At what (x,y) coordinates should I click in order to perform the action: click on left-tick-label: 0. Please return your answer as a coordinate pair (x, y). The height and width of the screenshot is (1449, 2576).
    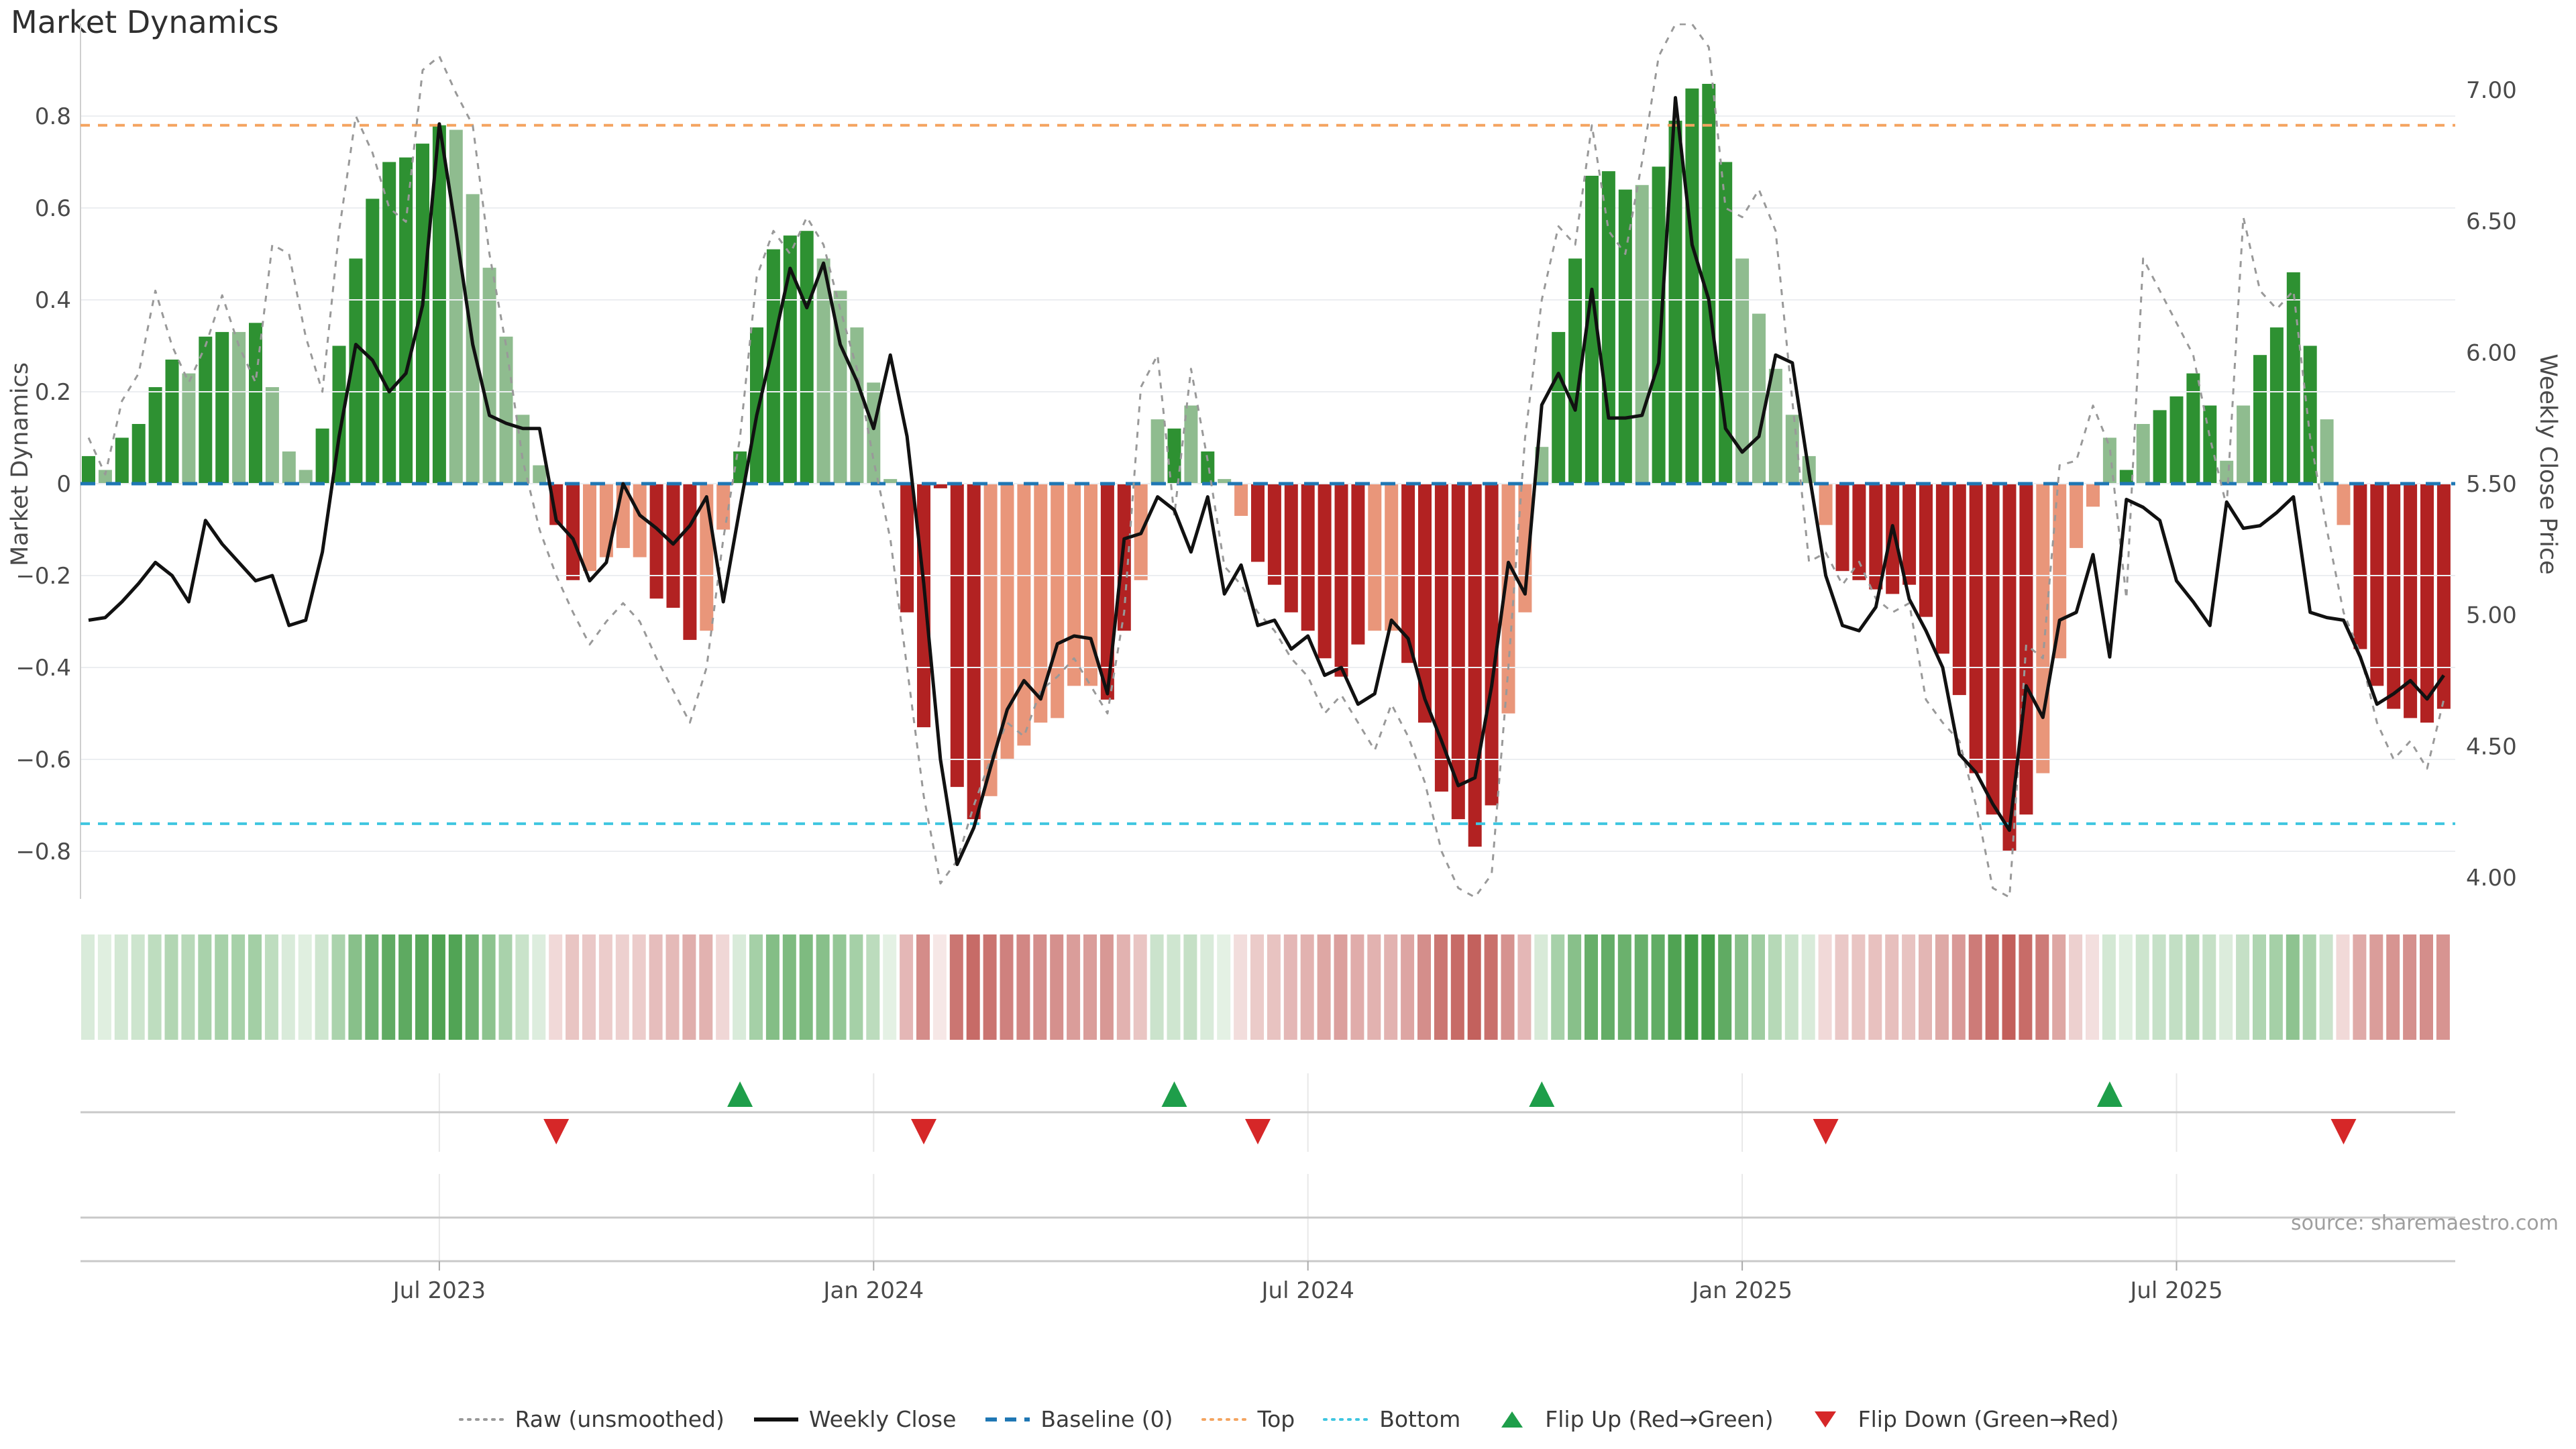
    Looking at the image, I should click on (63, 484).